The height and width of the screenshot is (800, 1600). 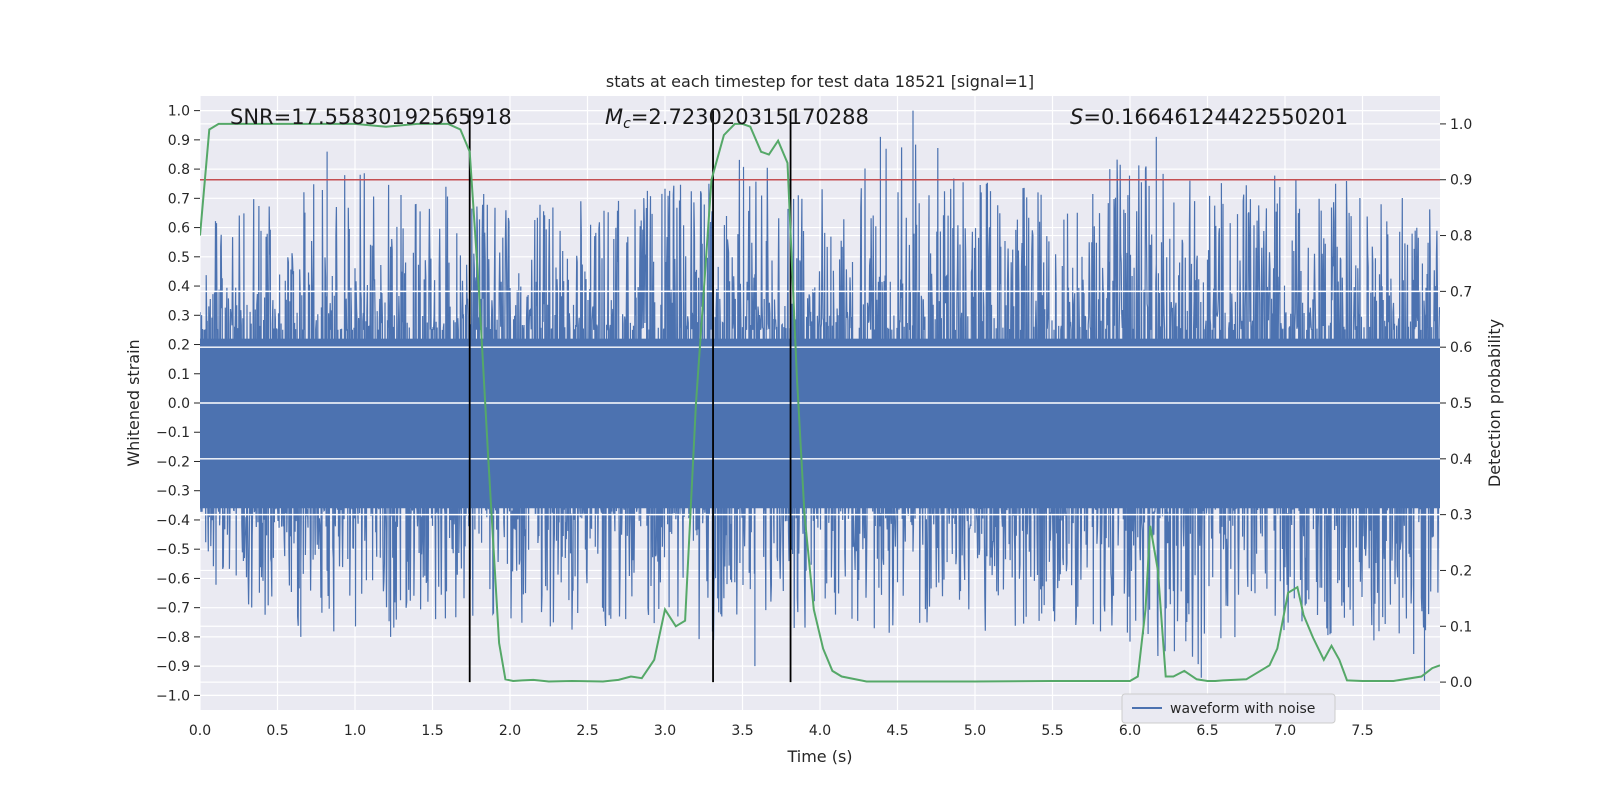 I want to click on y-tick-label: 0.0, so click(x=179, y=404).